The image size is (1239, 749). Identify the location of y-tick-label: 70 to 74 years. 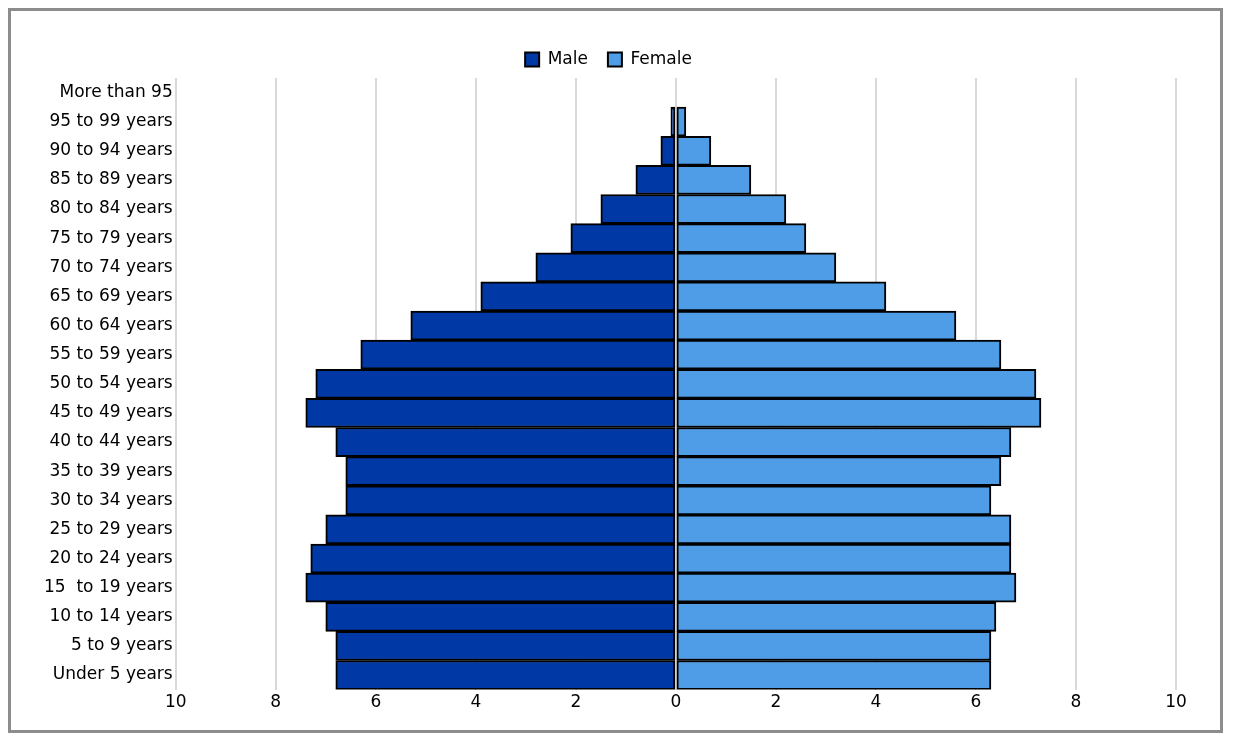
(111, 265).